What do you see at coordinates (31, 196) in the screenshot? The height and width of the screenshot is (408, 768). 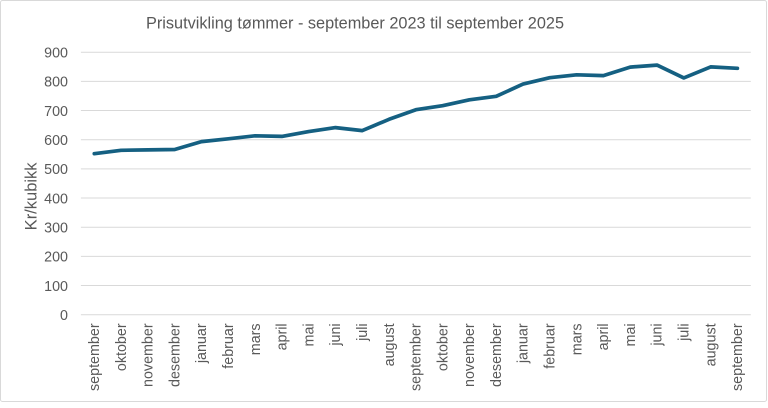 I see `svg-text: Kr/kubikk` at bounding box center [31, 196].